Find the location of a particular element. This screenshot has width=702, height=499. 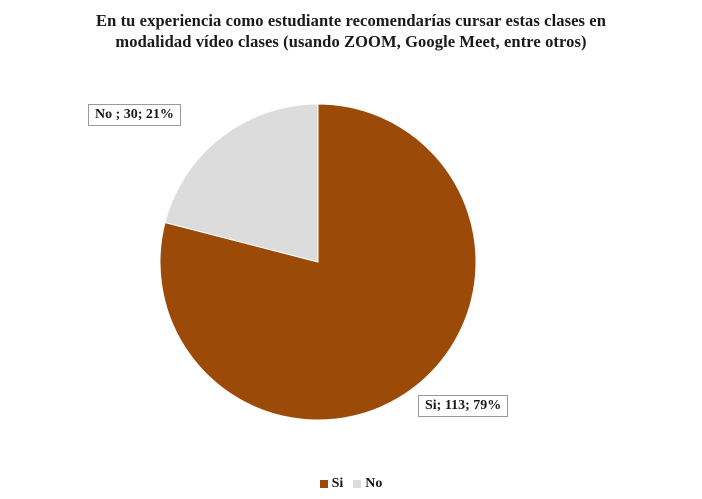

legend-swatch-si is located at coordinates (323, 484).